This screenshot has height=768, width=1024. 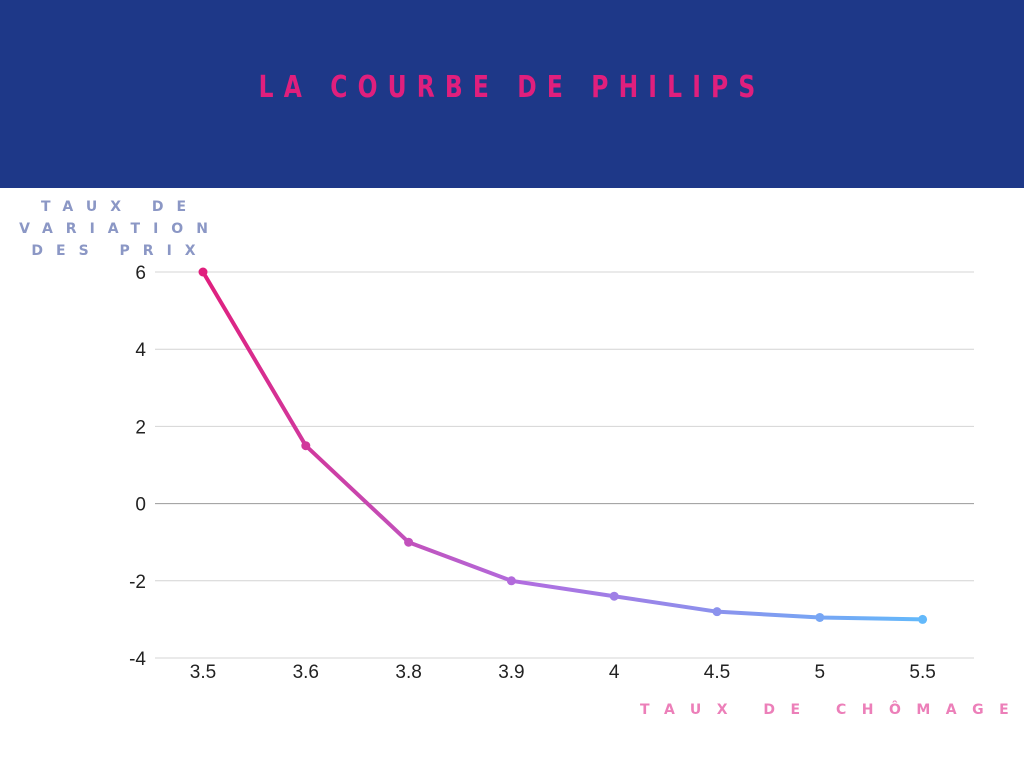 I want to click on y-tick-label: -4, so click(x=137, y=659).